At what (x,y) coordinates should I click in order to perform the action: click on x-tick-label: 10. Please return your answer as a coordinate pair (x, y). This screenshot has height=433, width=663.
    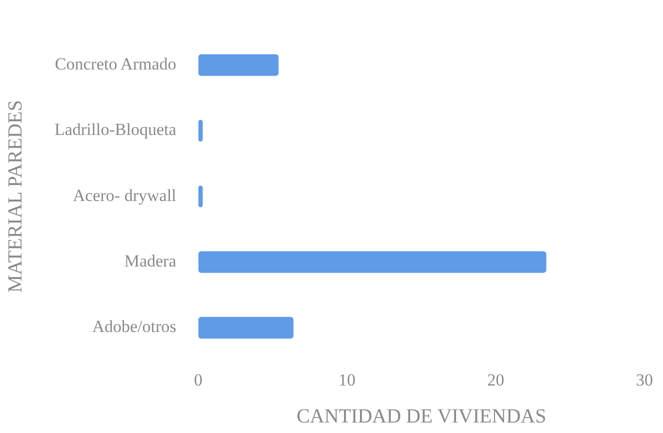
    Looking at the image, I should click on (347, 380).